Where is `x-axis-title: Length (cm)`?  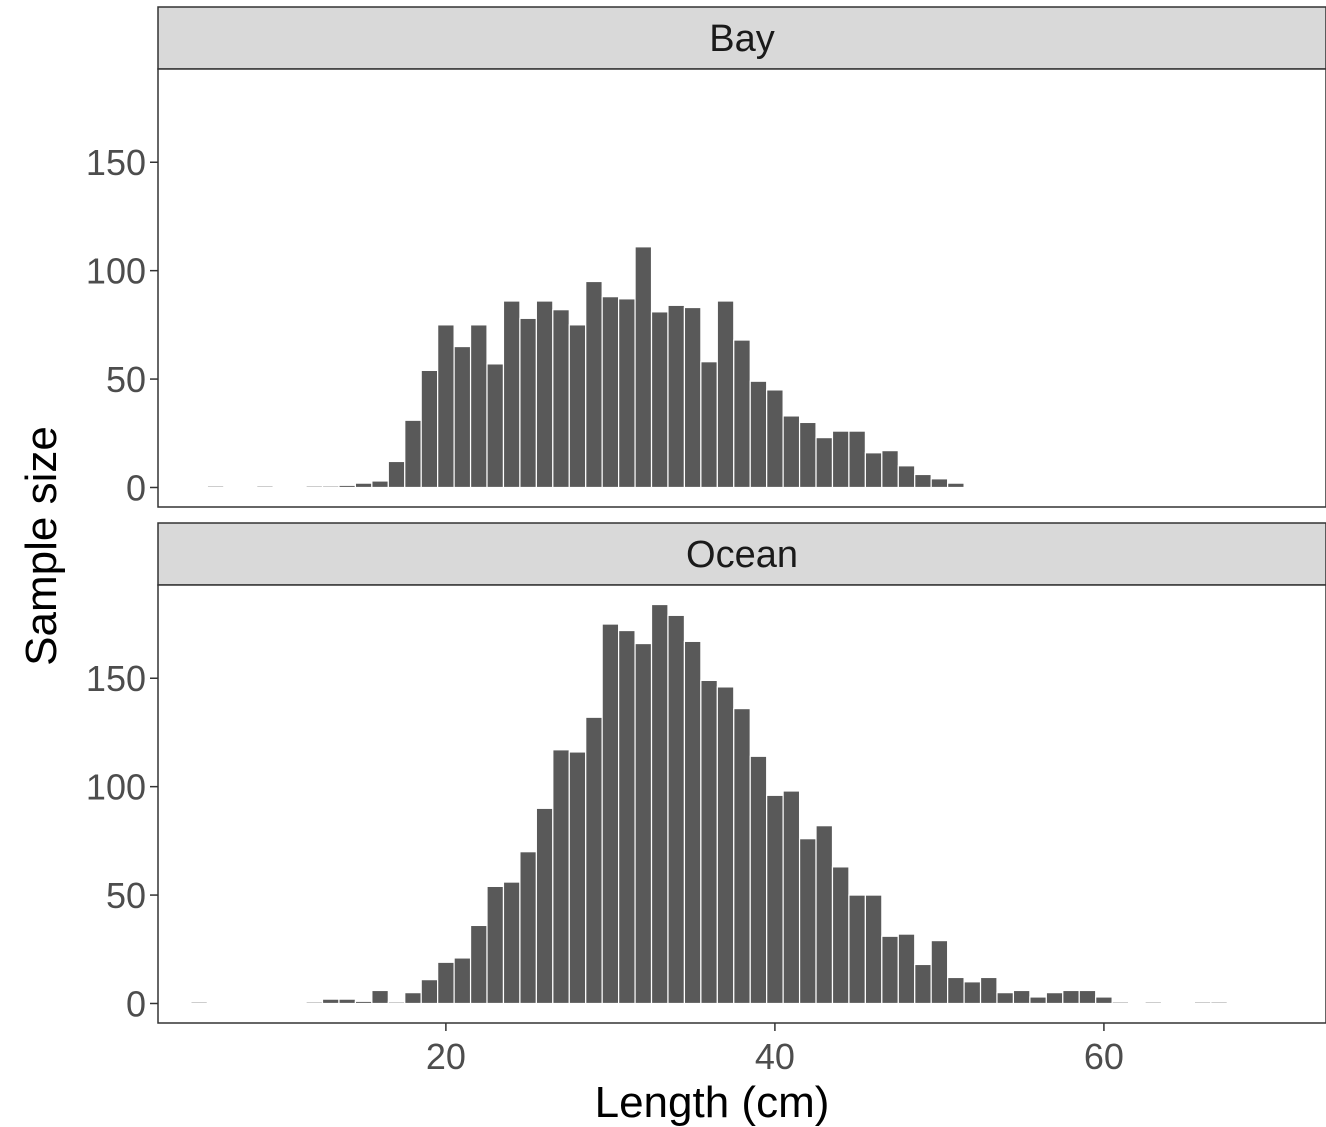
x-axis-title: Length (cm) is located at coordinates (712, 1102).